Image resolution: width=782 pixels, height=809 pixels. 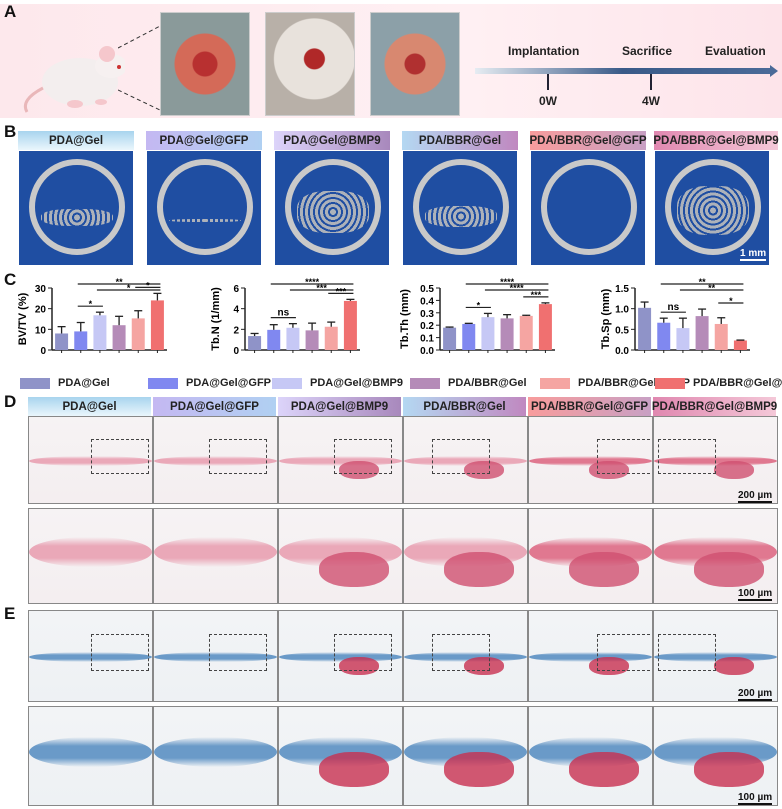 I want to click on chart-3: 0.0 0.5 1.0 1.5Tb.Sp (mm) **** ns *, so click(x=675, y=317).